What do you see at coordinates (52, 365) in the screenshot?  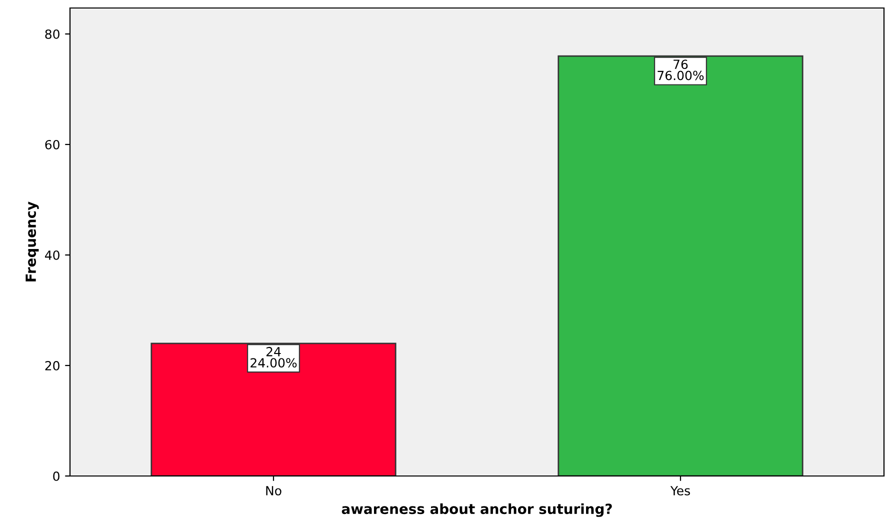 I see `y-tick-label: 20` at bounding box center [52, 365].